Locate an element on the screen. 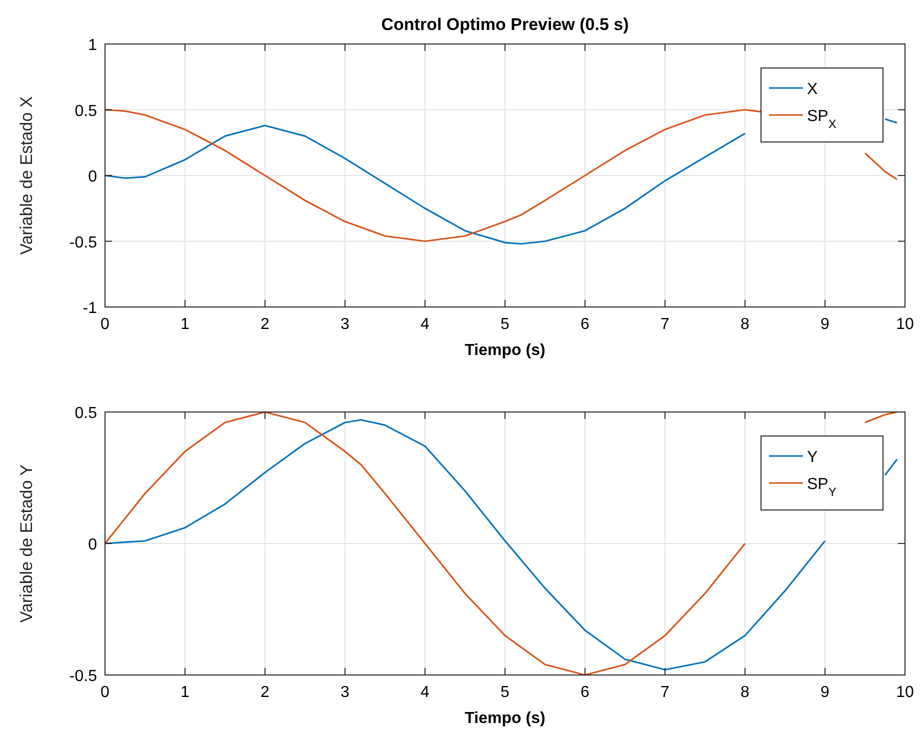 This screenshot has width=921, height=749. legend-label: Y is located at coordinates (812, 457).